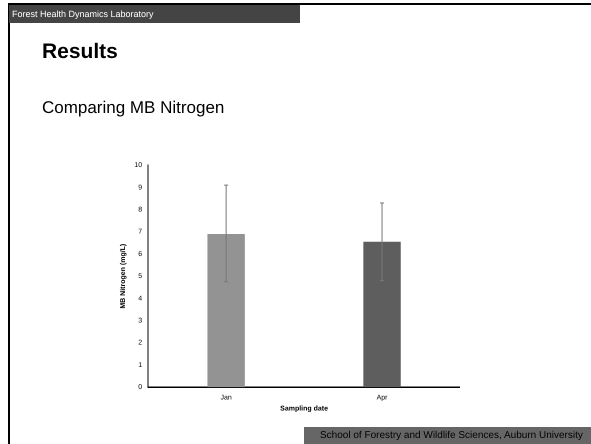  I want to click on chart-subtitle: Comparing MB Nitrogen, so click(133, 108).